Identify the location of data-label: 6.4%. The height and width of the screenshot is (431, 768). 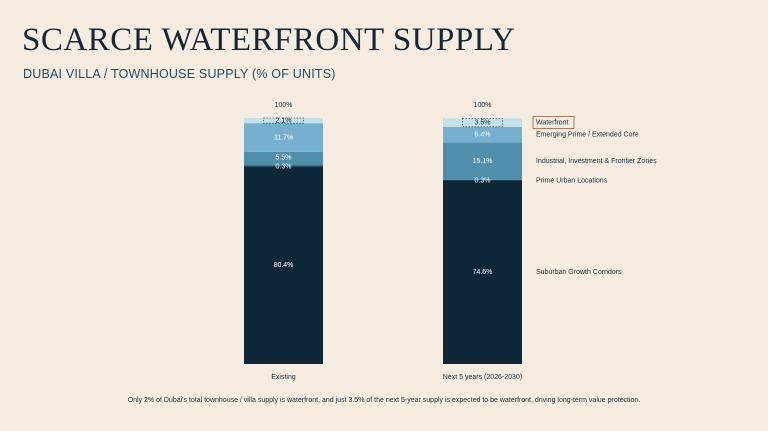
(483, 135).